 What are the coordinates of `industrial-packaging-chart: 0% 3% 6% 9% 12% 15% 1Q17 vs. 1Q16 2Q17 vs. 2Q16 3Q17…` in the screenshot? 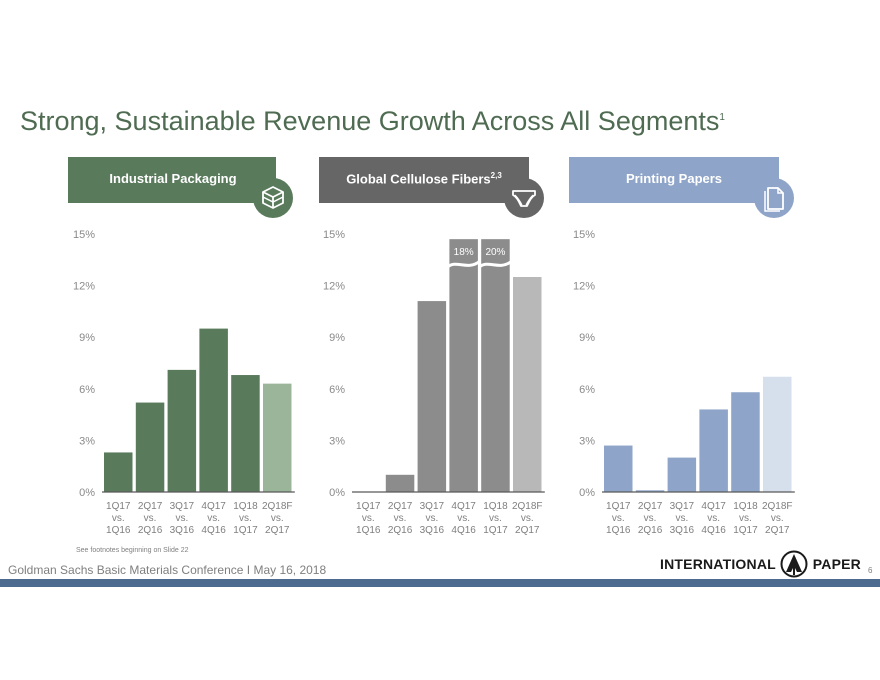 It's located at (184, 382).